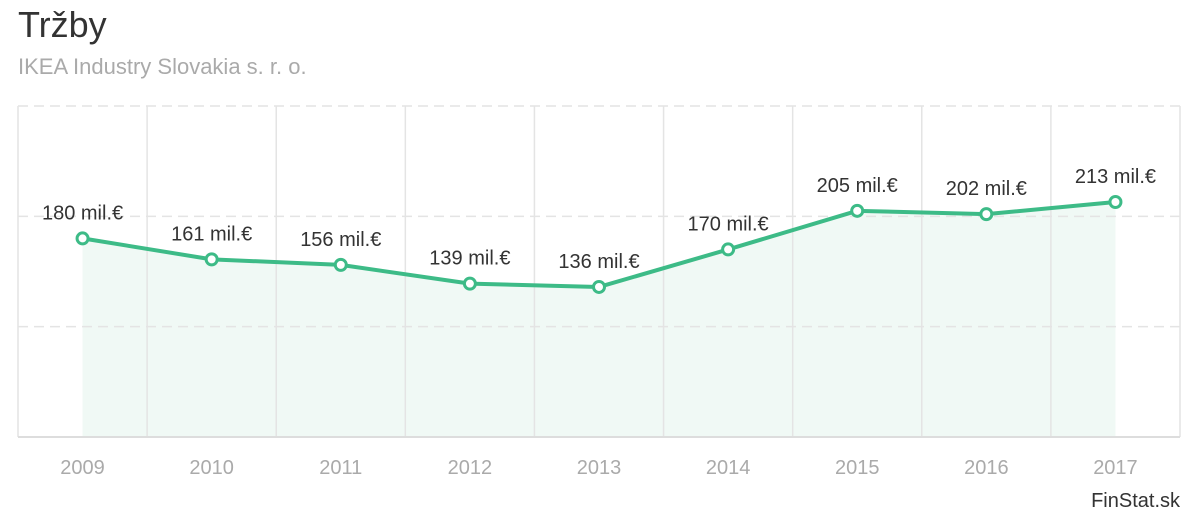  I want to click on page-title: Tržby, so click(62, 24).